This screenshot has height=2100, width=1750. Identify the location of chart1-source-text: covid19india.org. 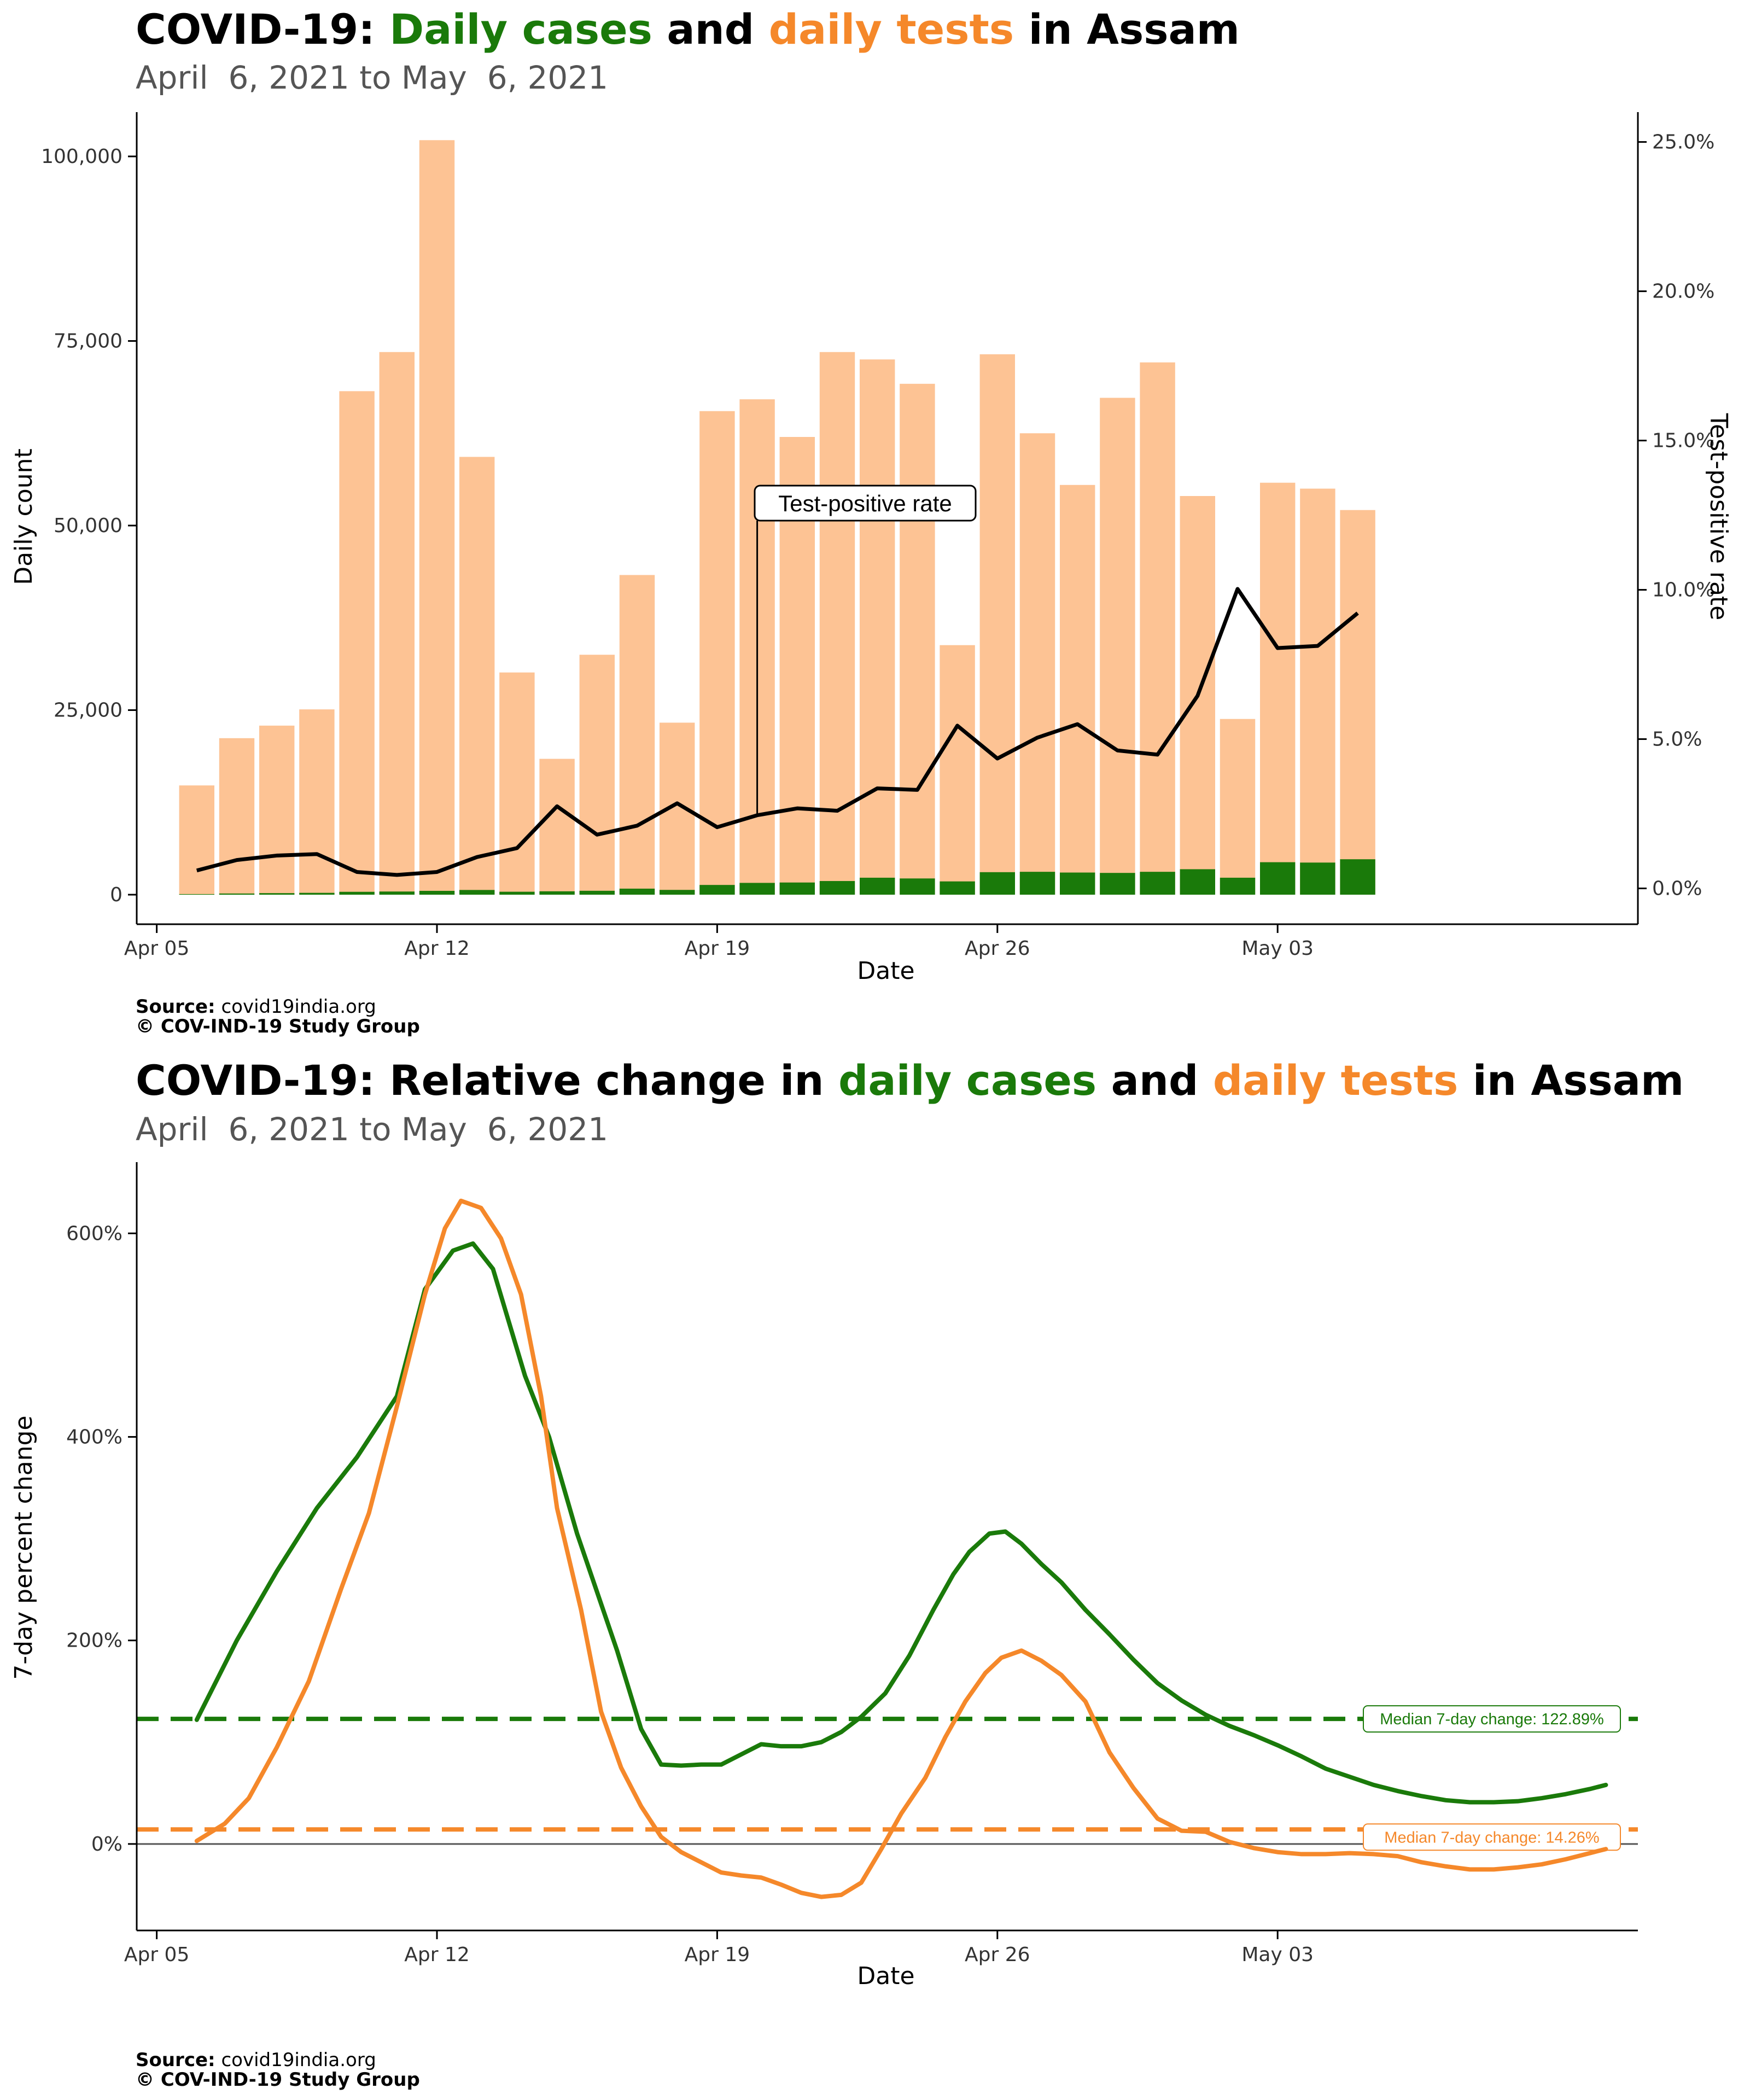
(295, 1007).